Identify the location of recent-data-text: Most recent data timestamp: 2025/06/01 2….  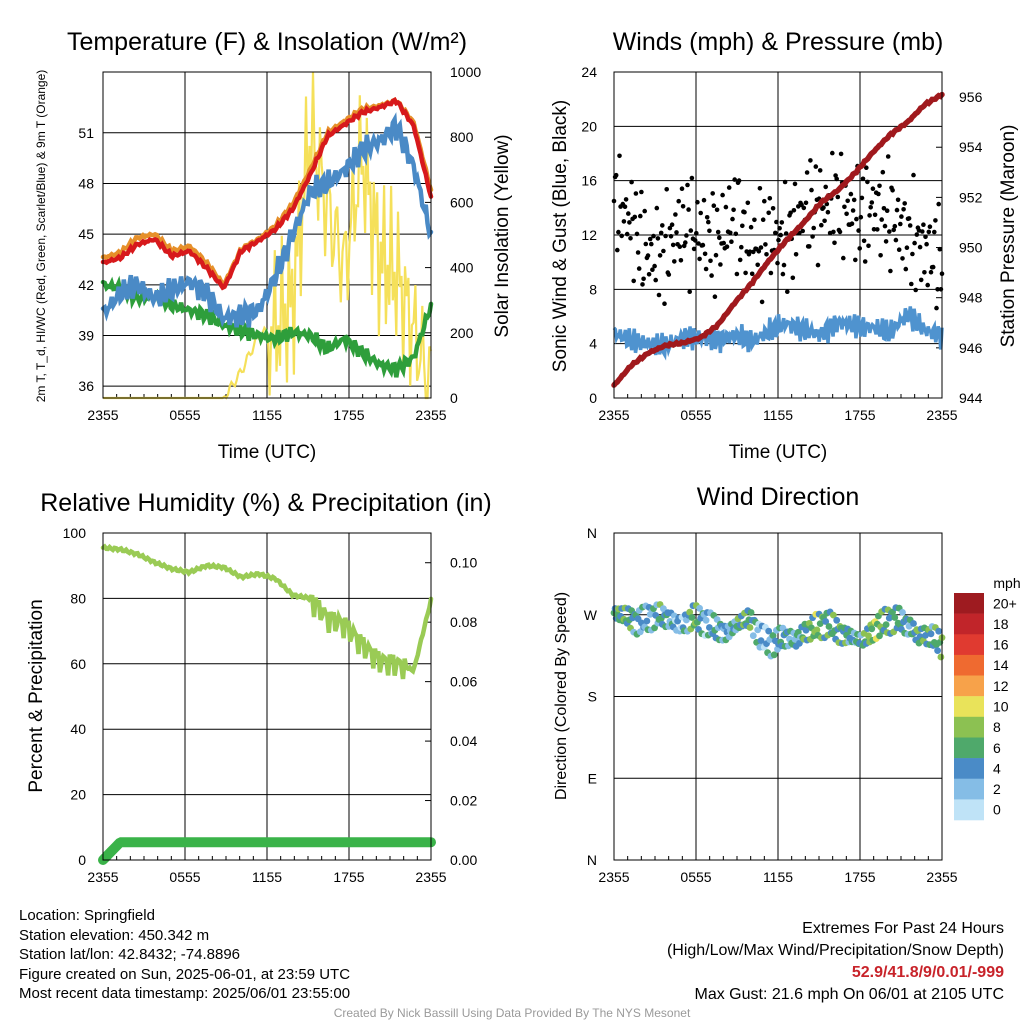
(185, 994).